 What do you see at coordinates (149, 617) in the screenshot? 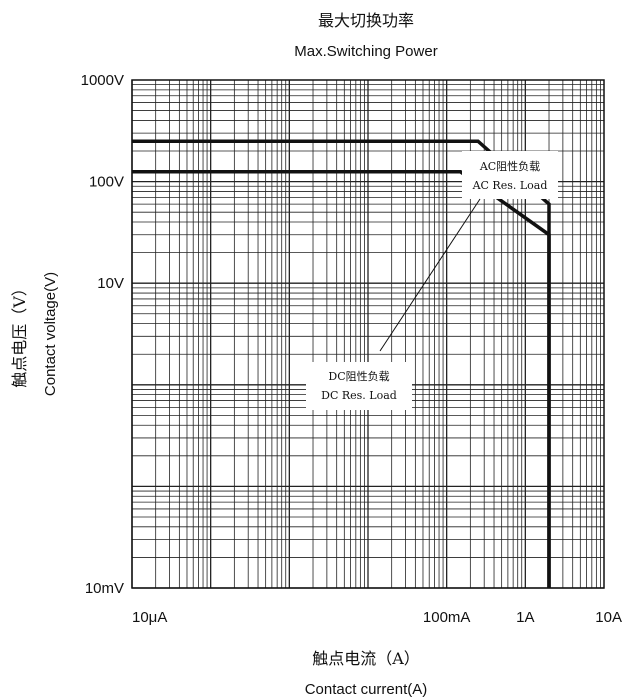
I see `x-tick-label: 10μA` at bounding box center [149, 617].